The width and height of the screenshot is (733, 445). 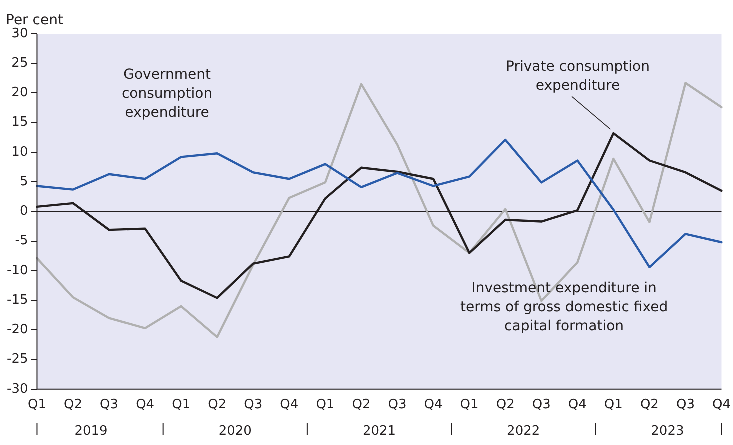 What do you see at coordinates (20, 122) in the screenshot?
I see `y-tick-label: 15` at bounding box center [20, 122].